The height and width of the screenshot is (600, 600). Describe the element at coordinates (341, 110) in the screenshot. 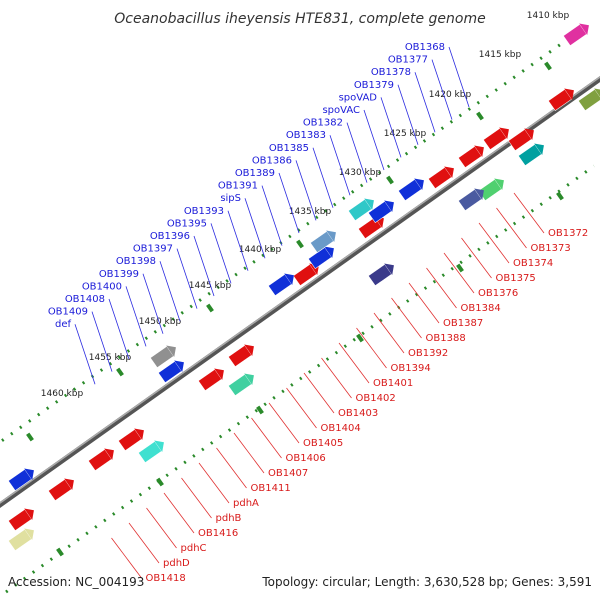

I see `gene-label: spoVAC` at that location.